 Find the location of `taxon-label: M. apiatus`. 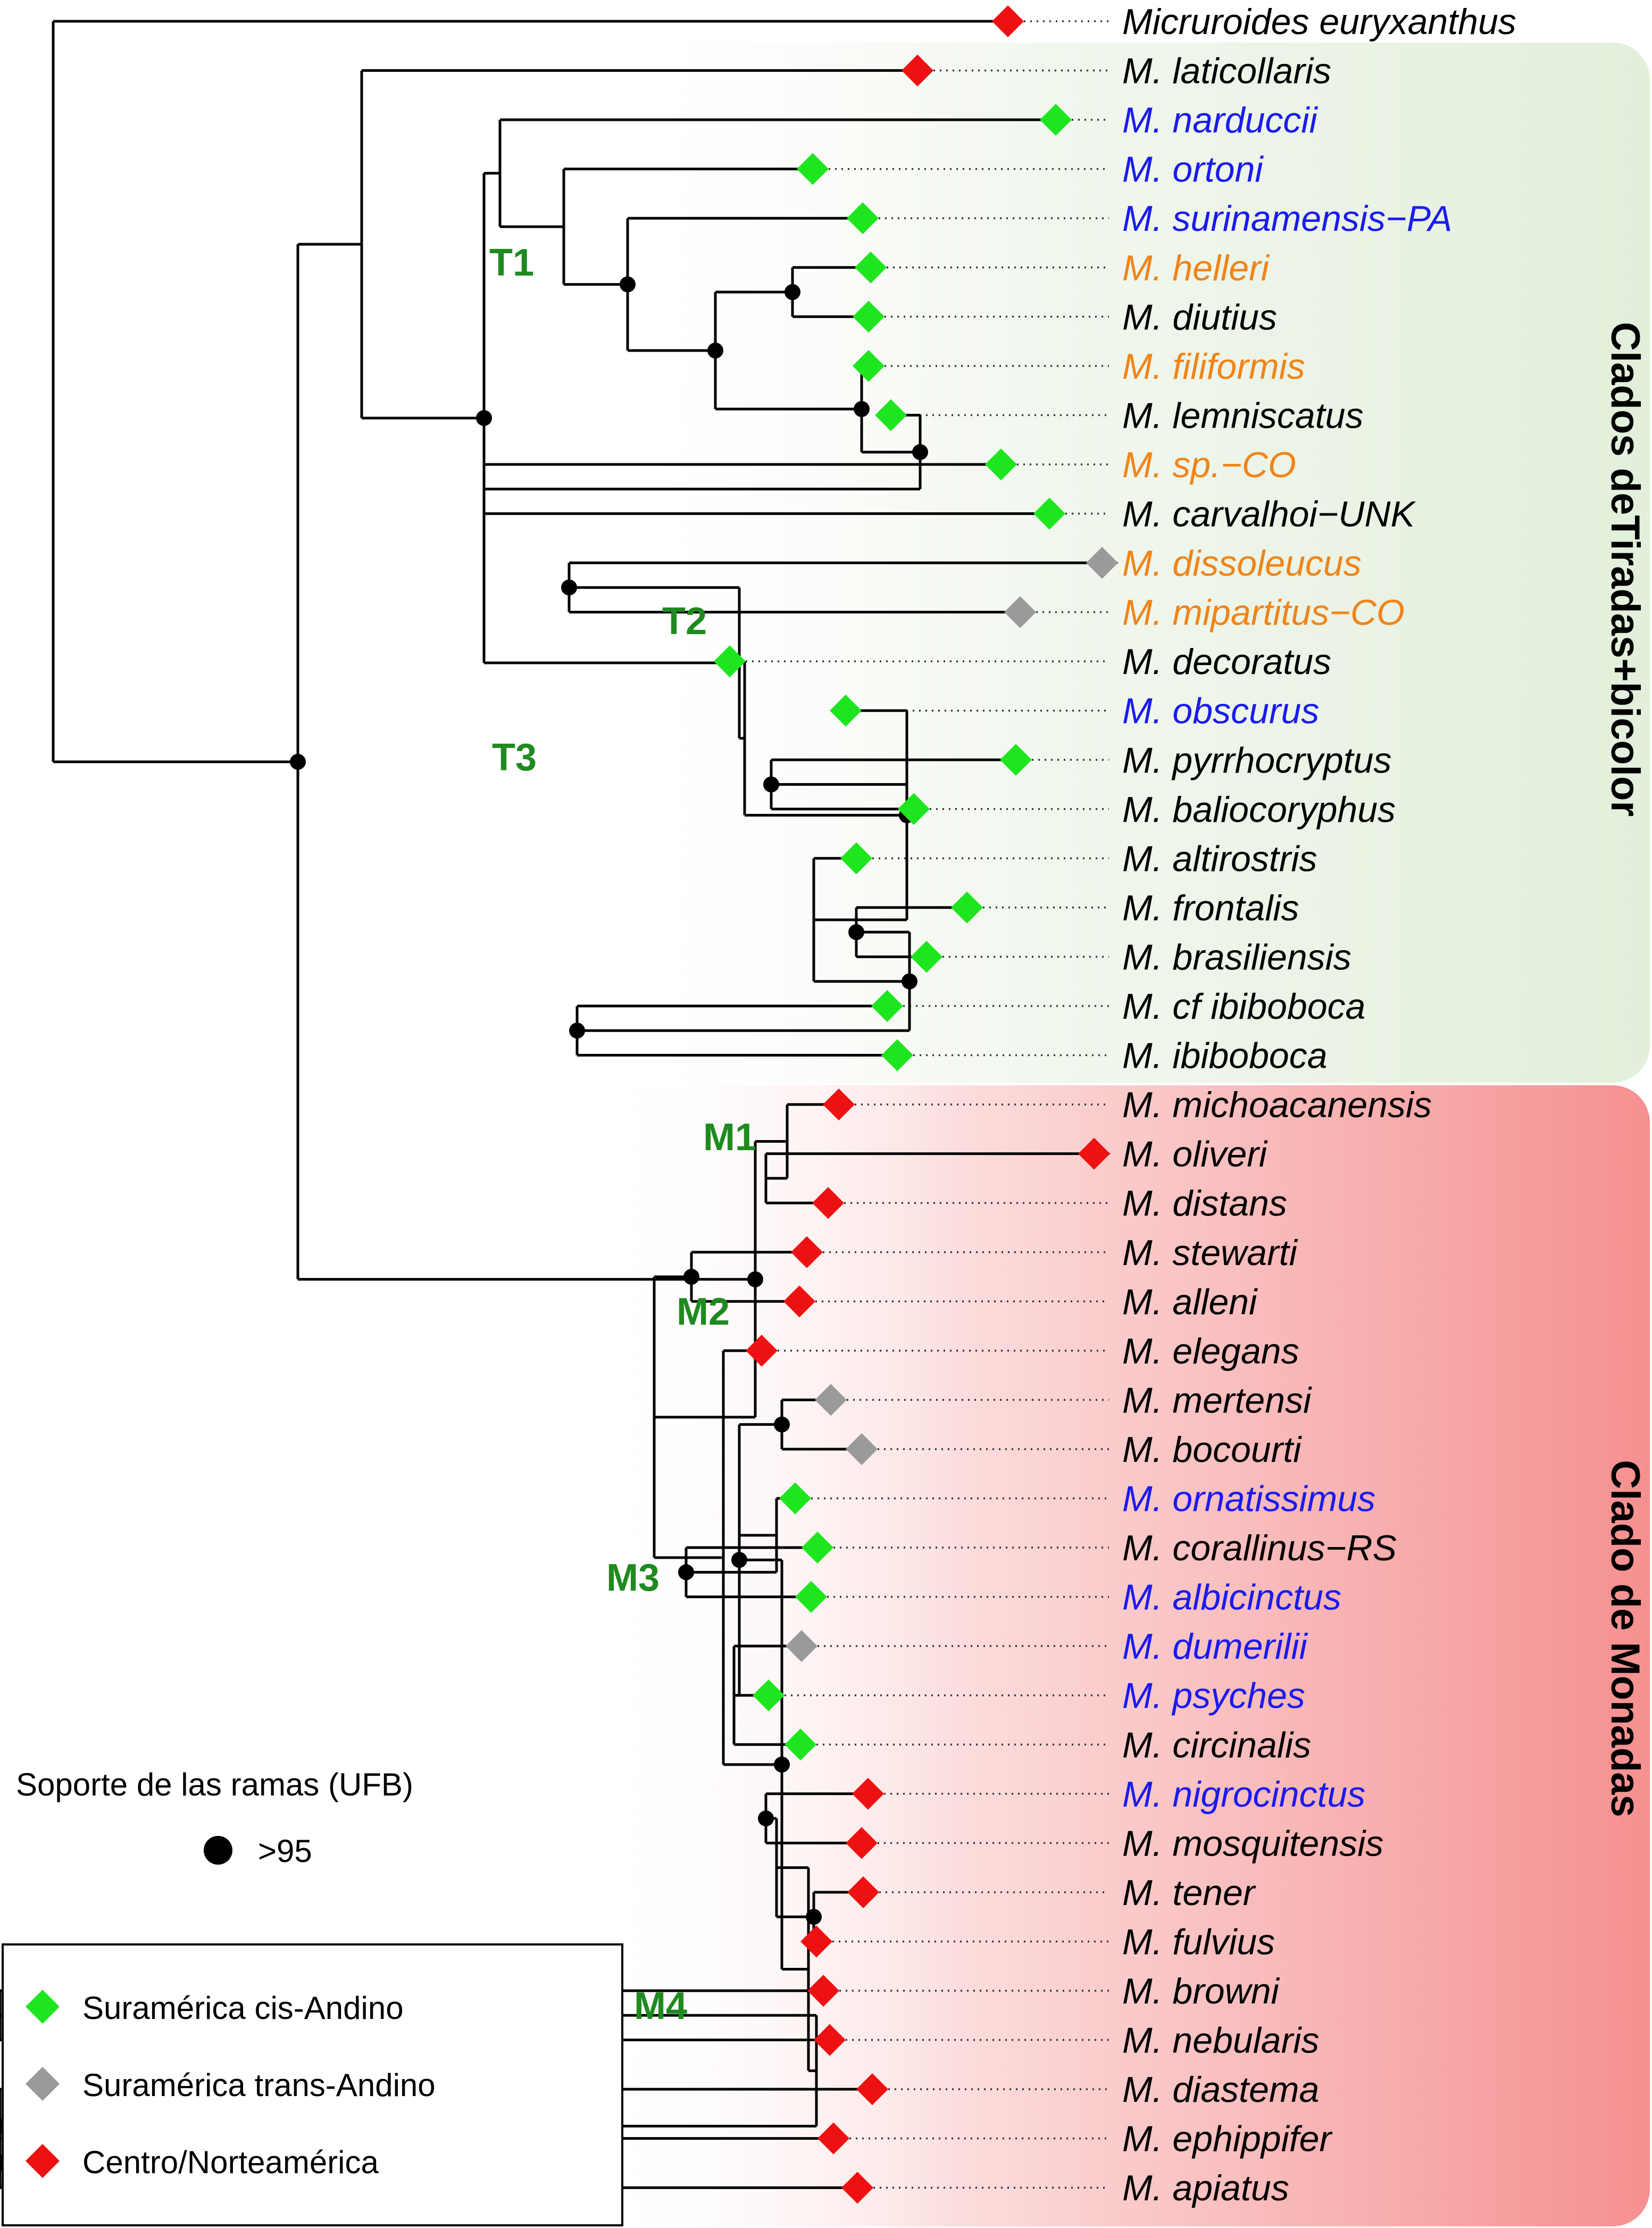

taxon-label: M. apiatus is located at coordinates (1205, 2188).